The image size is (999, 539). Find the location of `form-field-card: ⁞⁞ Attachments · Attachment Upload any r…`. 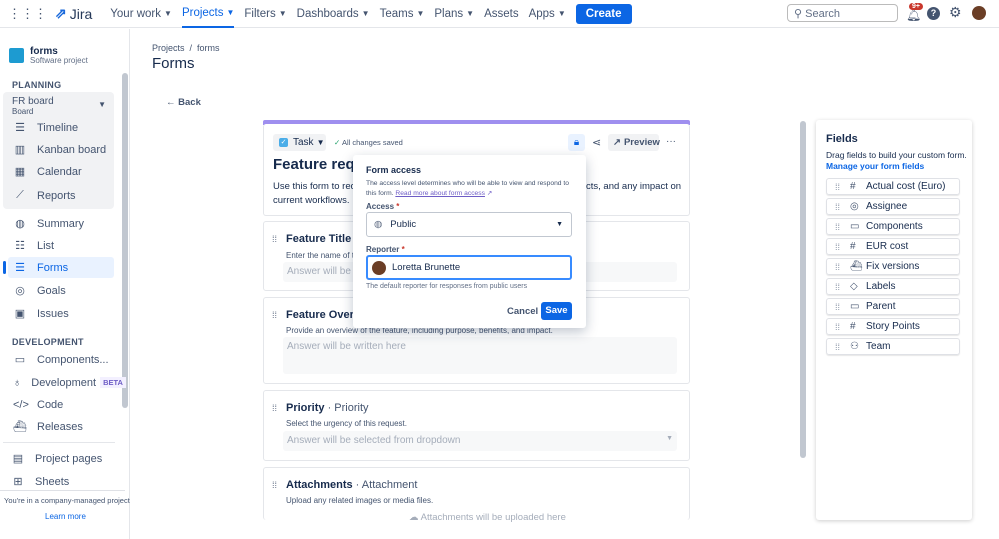

form-field-card: ⁞⁞ Attachments · Attachment Upload any r… is located at coordinates (476, 495).